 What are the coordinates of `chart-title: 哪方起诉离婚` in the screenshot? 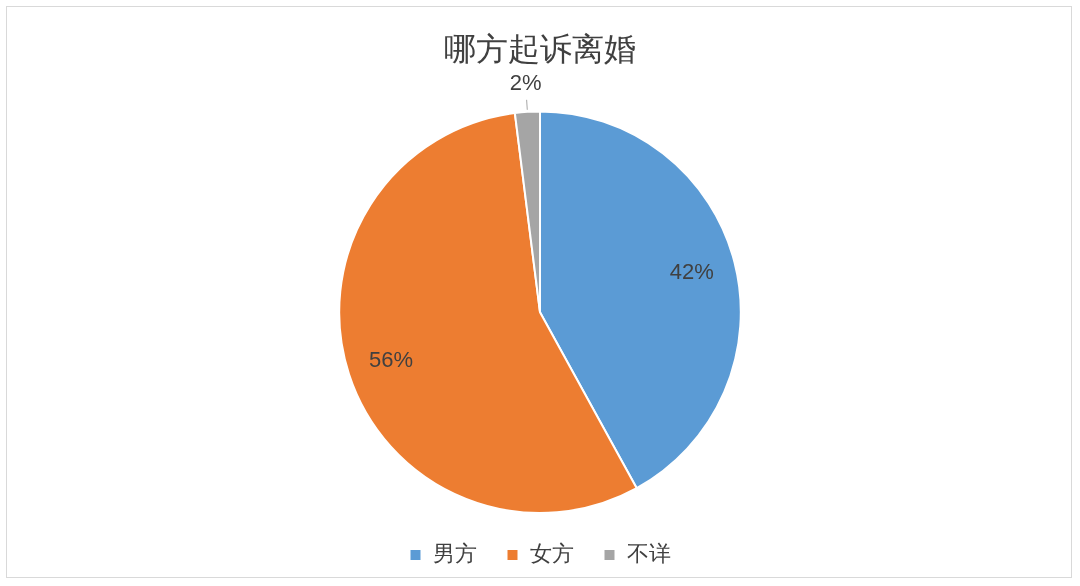 It's located at (540, 49).